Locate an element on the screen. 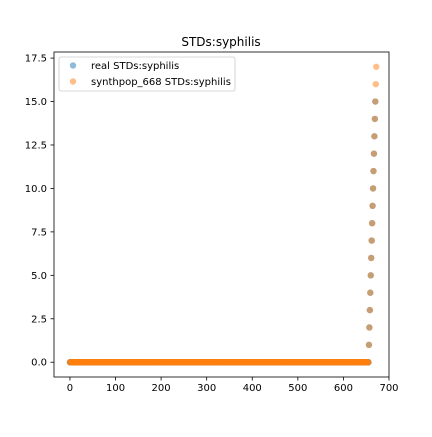  legend-box is located at coordinates (147, 74).